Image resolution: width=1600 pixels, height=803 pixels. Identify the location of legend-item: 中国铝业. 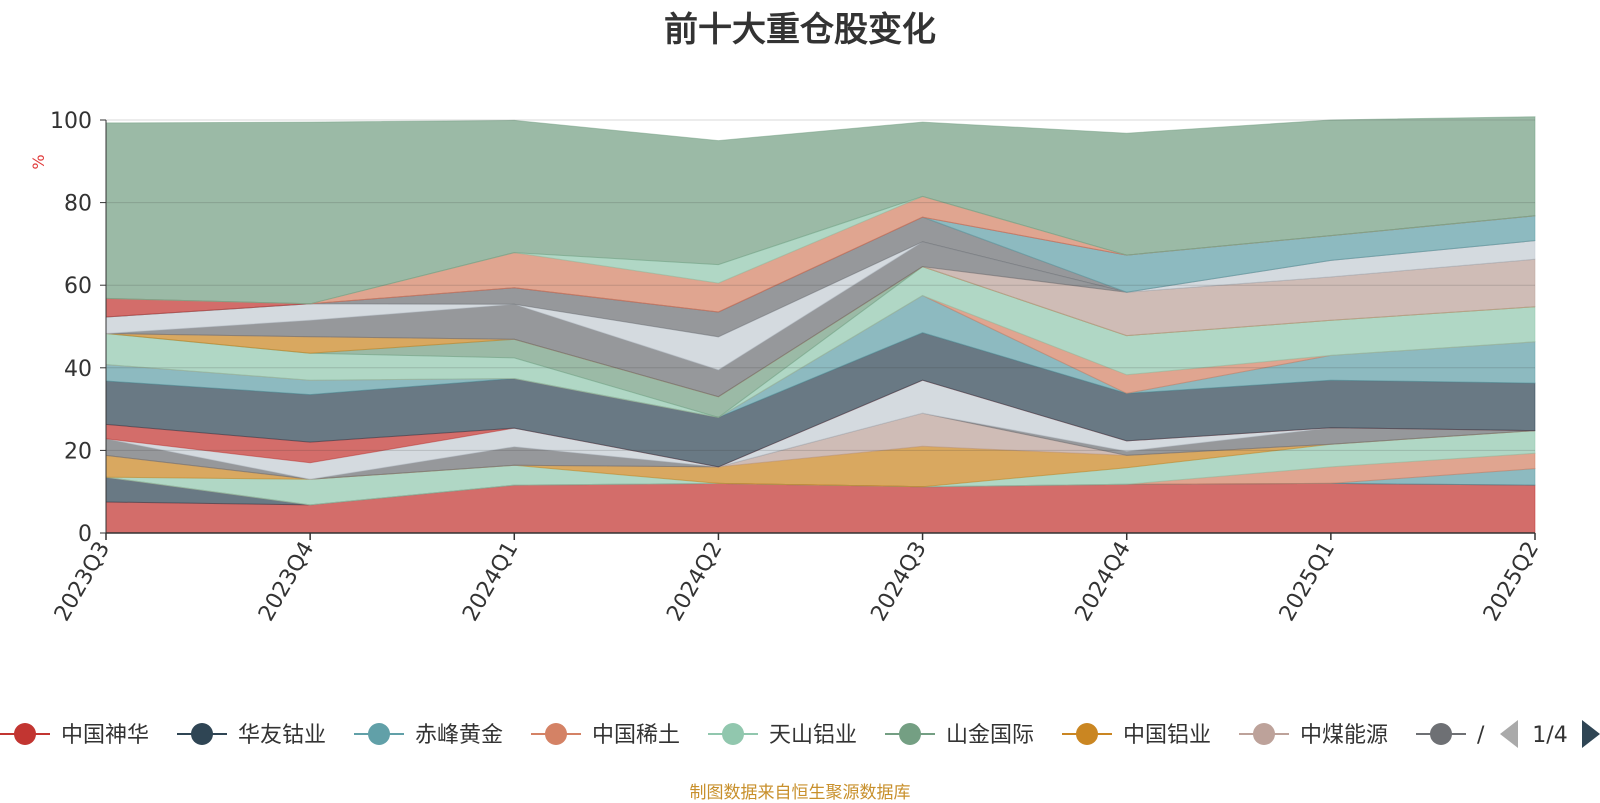
(1136, 735).